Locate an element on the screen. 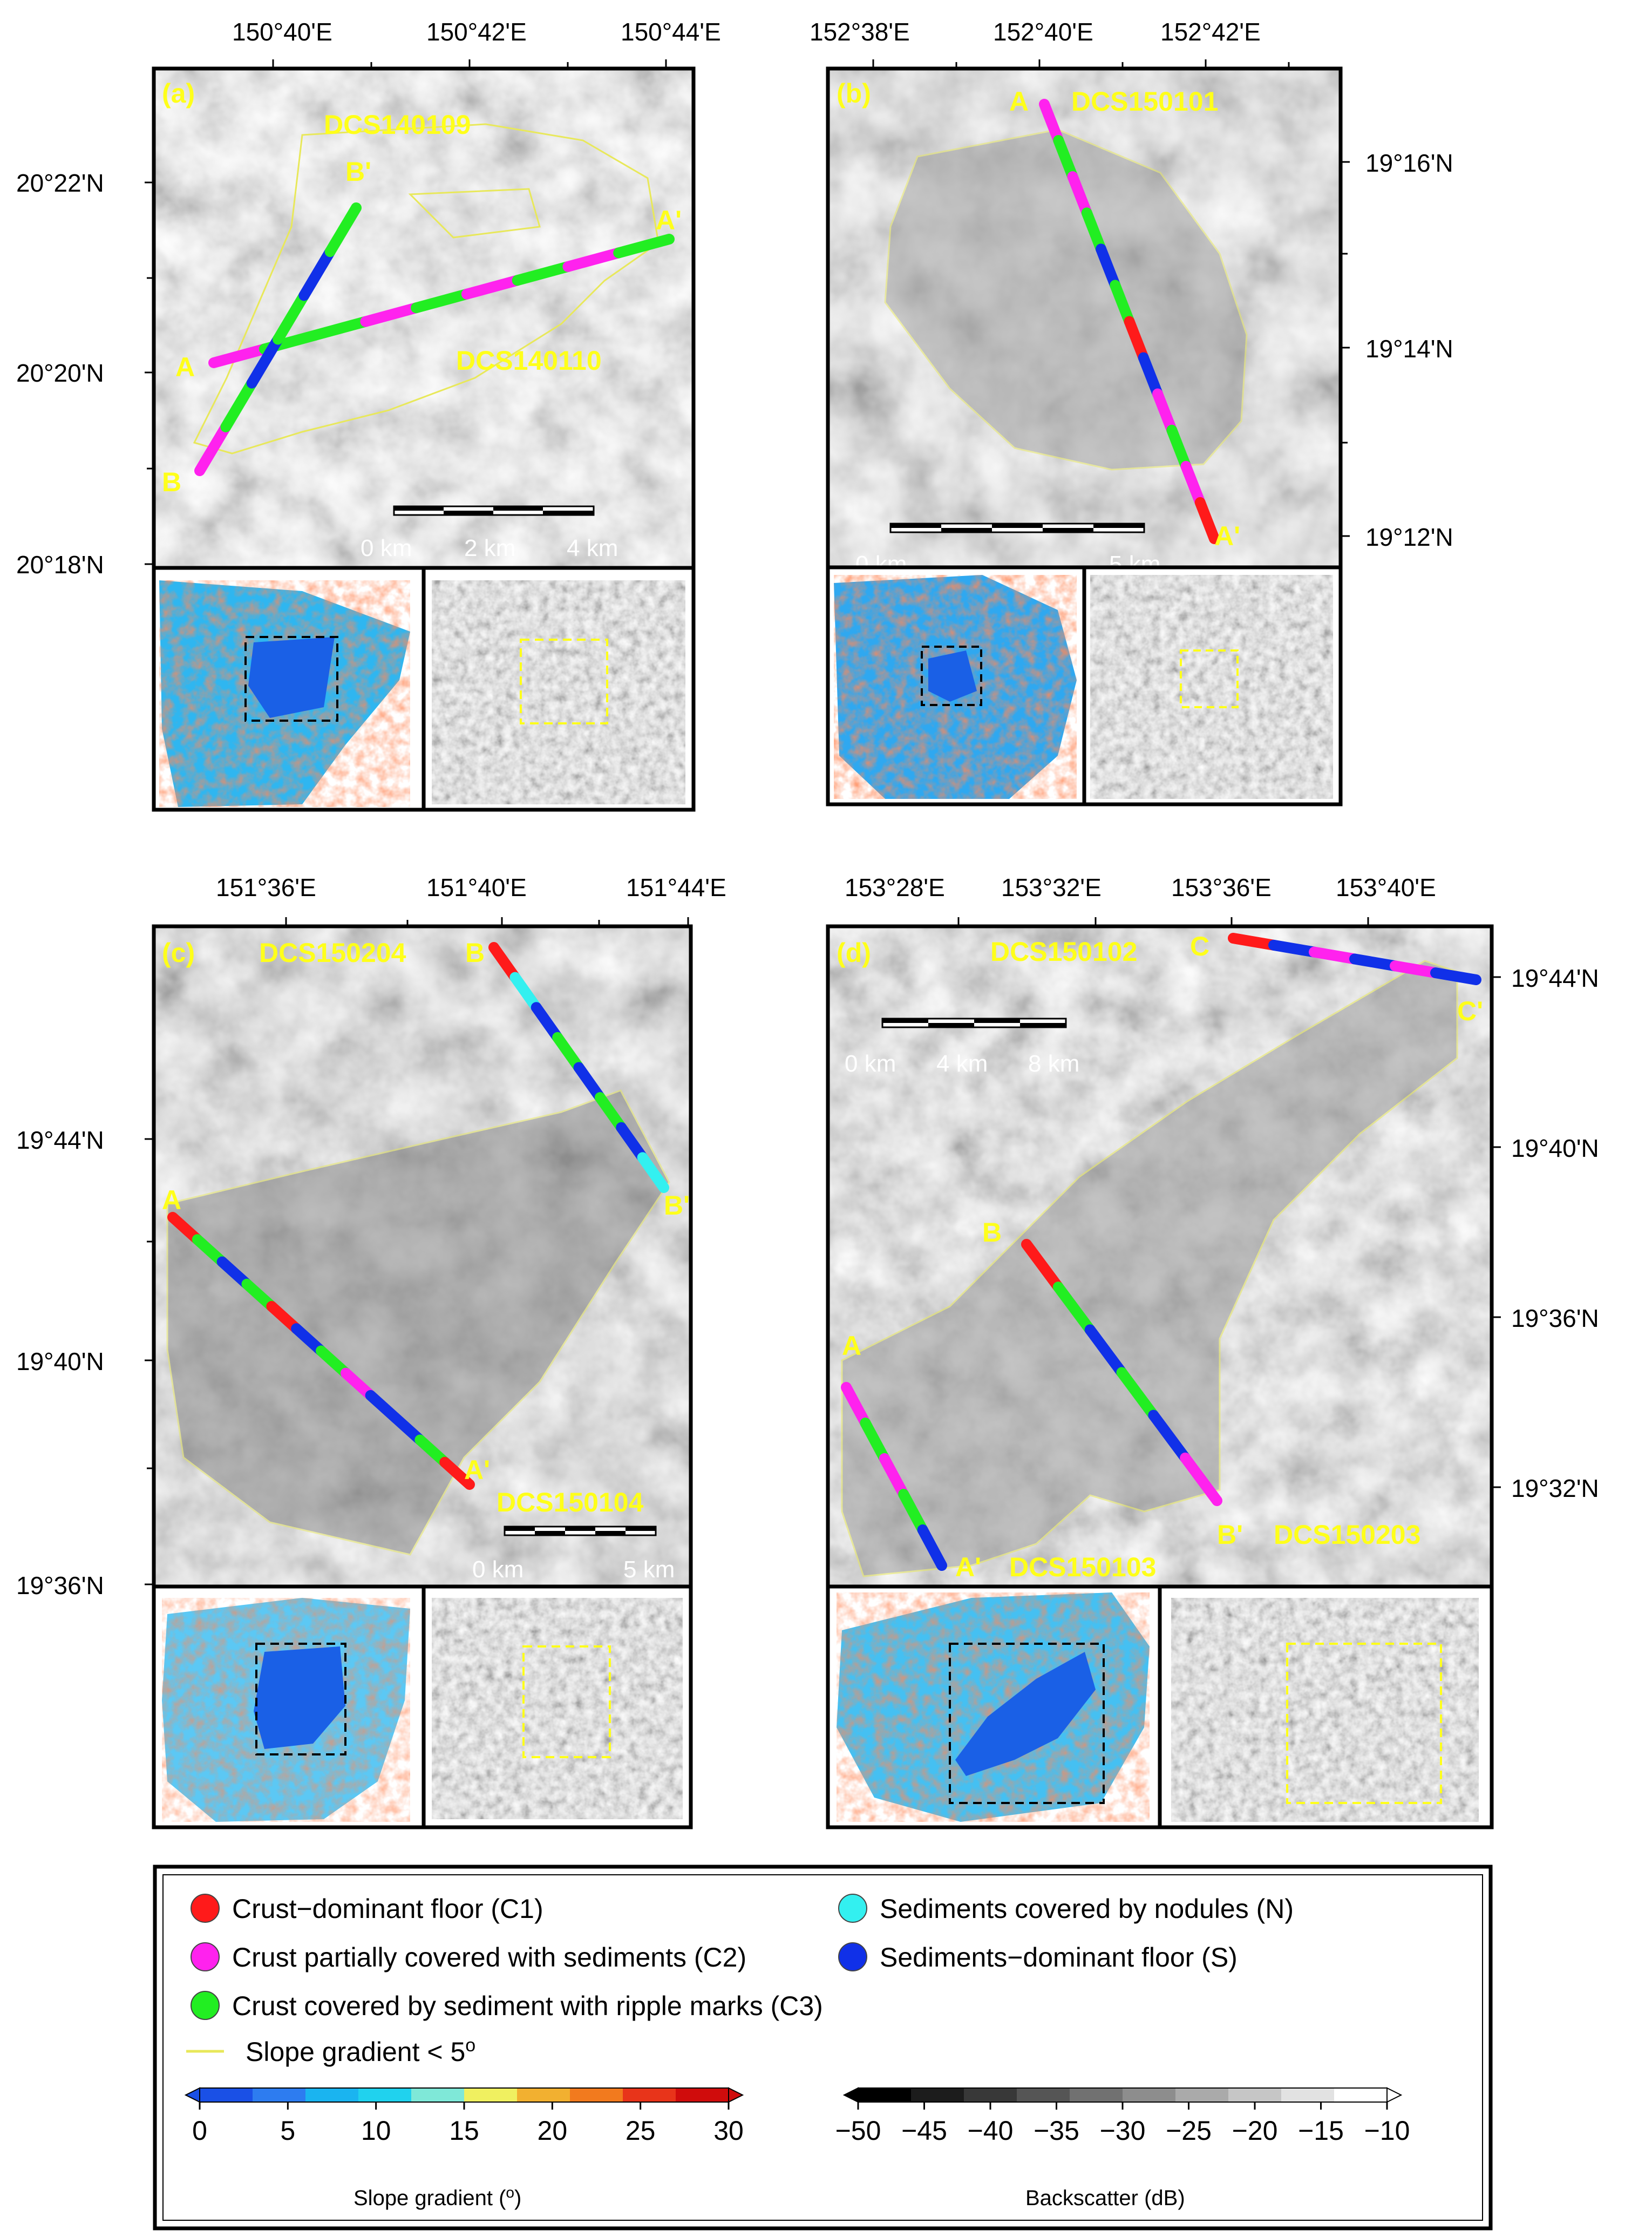 The height and width of the screenshot is (2237, 1652). panel-a-xtick-2: 150°42'E is located at coordinates (476, 32).